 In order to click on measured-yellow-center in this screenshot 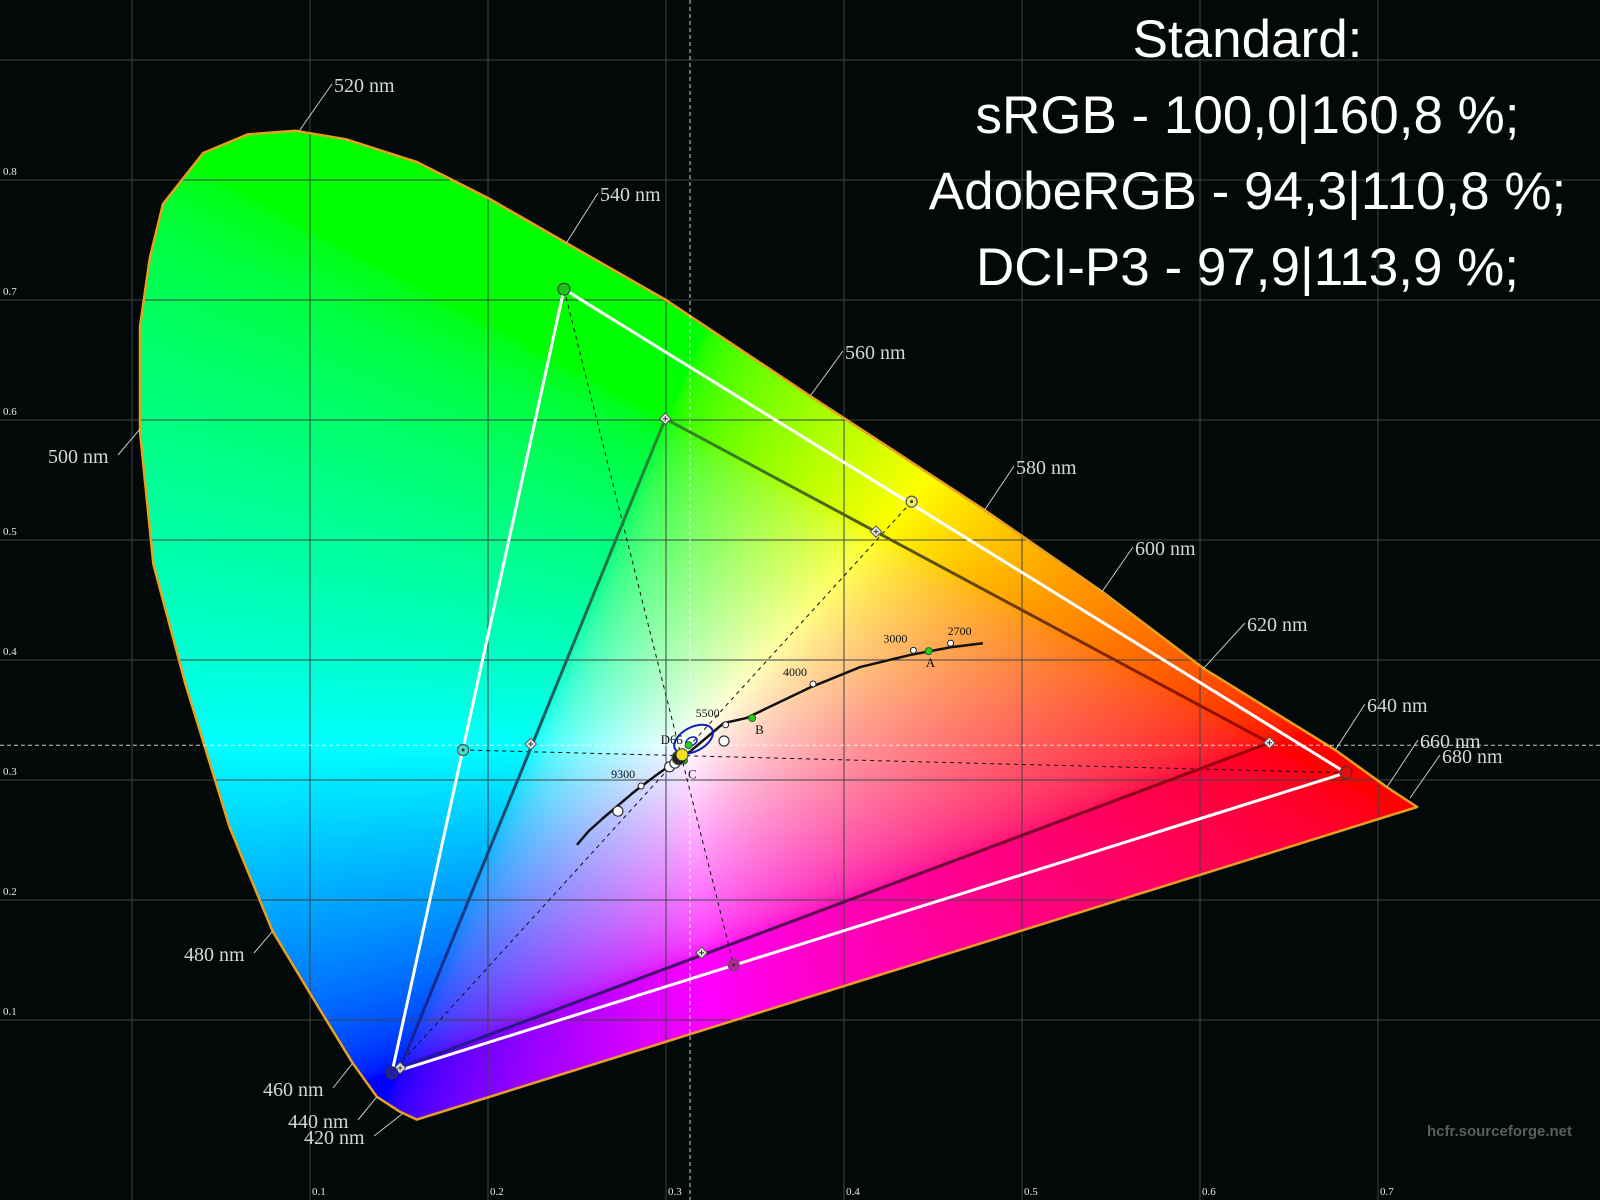, I will do `click(912, 502)`.